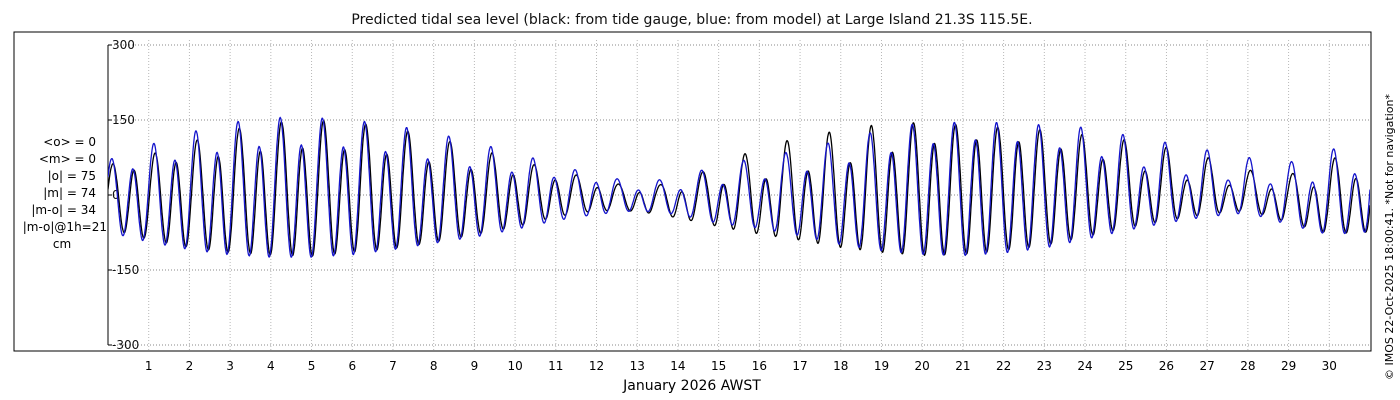 The image size is (1400, 400). Describe the element at coordinates (123, 120) in the screenshot. I see `y-tick-label: 150` at that location.